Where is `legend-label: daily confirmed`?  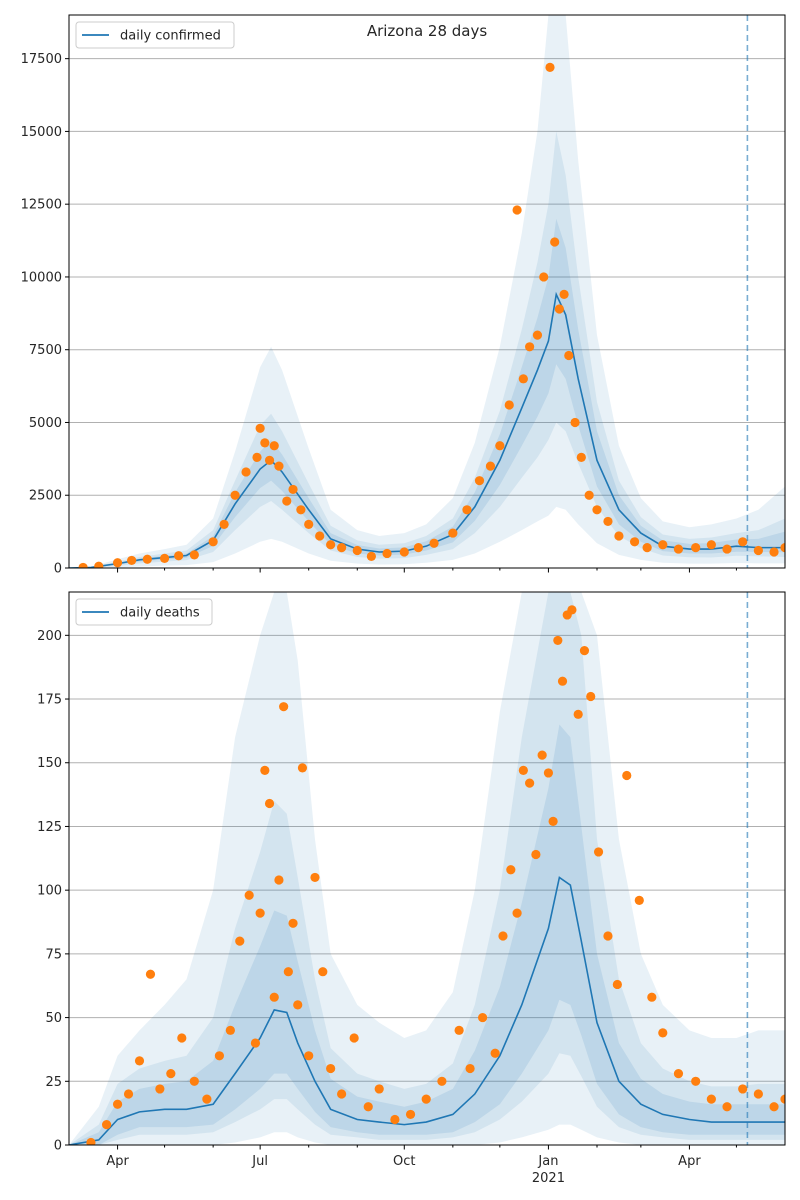
legend-label: daily confirmed is located at coordinates (170, 36).